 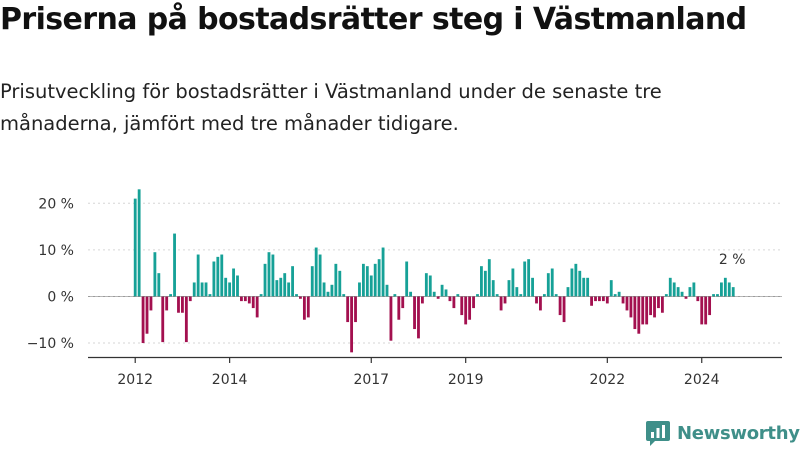 I want to click on newsworthy-brand: Newsworthy, so click(x=722, y=433).